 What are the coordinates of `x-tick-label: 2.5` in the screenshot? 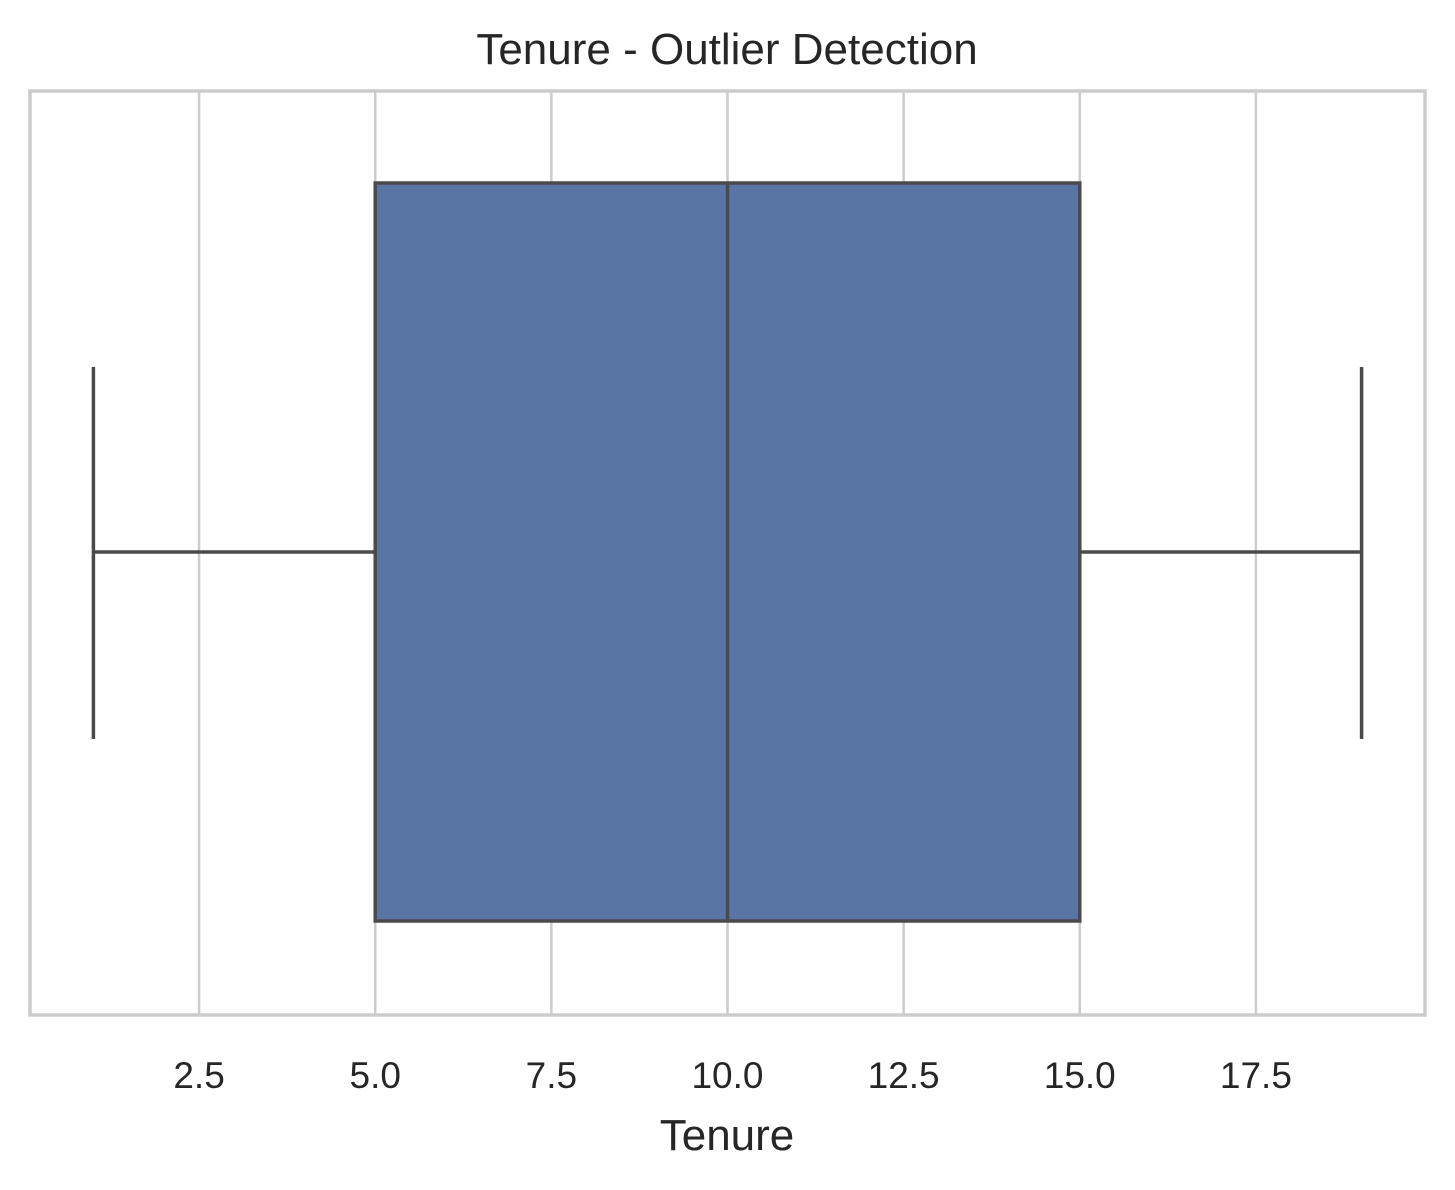 It's located at (198, 1075).